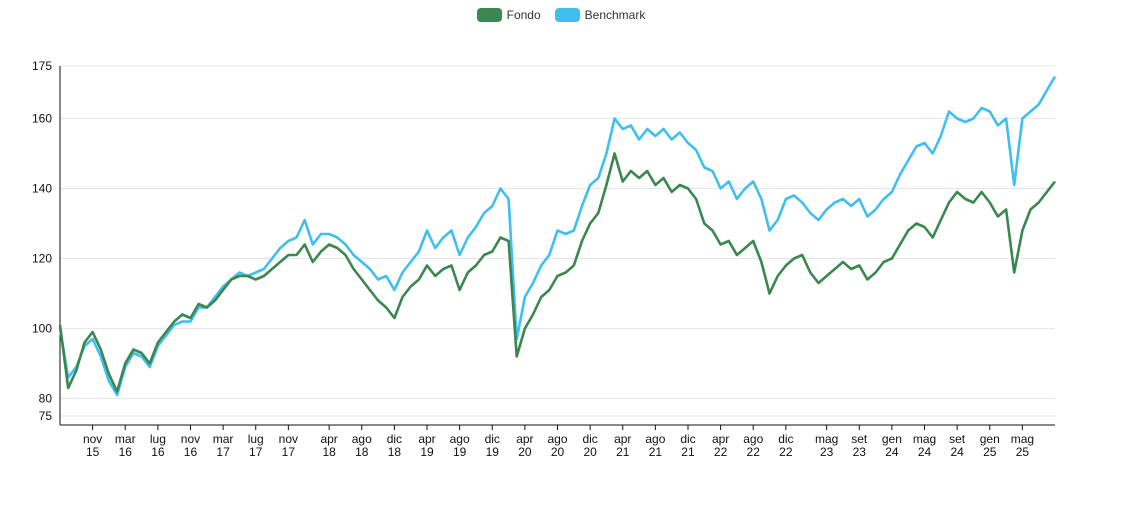 This screenshot has height=508, width=1122. I want to click on legend-label-fondo: Fondo, so click(523, 15).